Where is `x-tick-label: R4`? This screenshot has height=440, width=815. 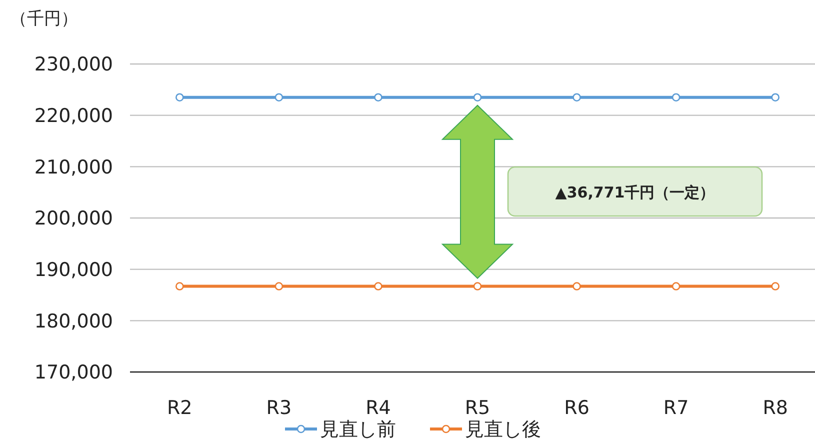
x-tick-label: R4 is located at coordinates (378, 408).